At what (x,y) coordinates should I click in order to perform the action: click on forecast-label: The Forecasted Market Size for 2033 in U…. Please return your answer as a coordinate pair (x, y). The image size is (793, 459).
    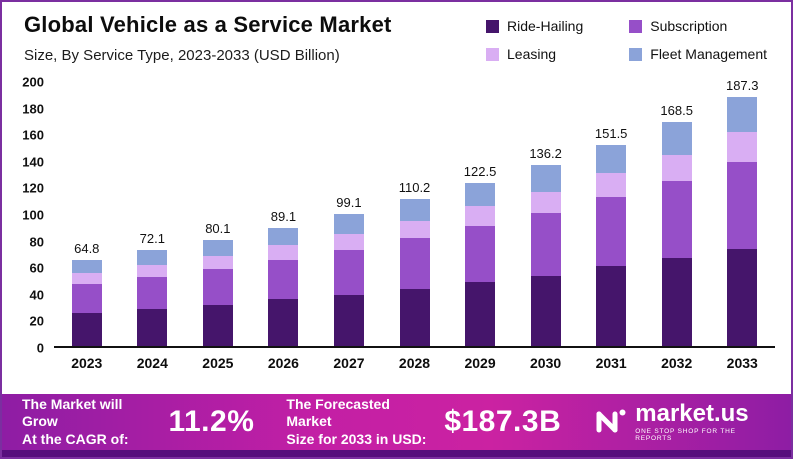
    Looking at the image, I should click on (359, 422).